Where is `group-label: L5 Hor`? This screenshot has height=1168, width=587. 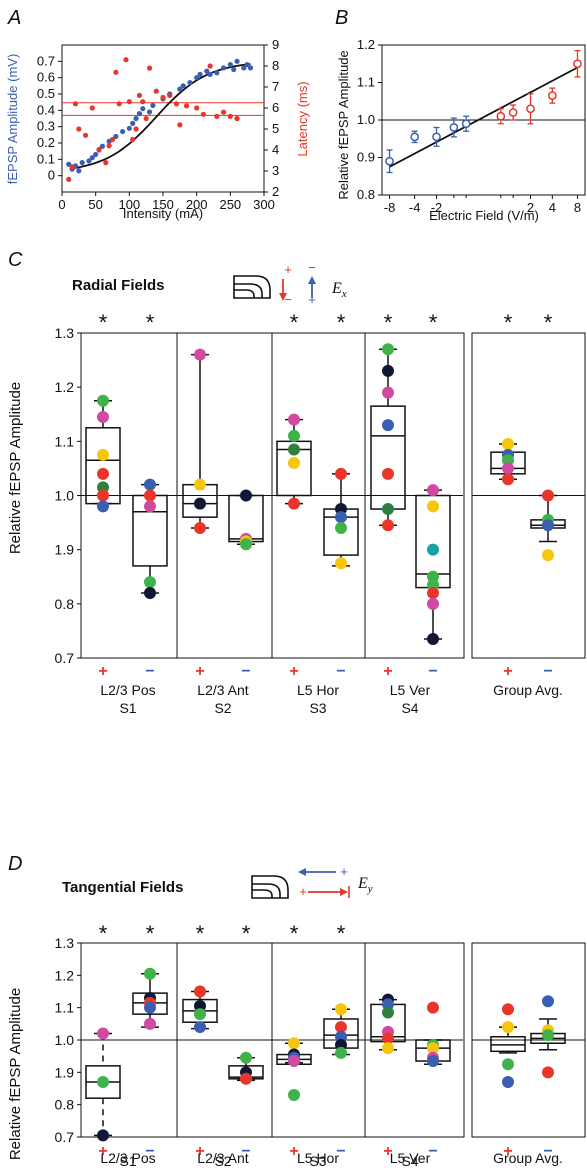
group-label: L5 Hor is located at coordinates (318, 1158).